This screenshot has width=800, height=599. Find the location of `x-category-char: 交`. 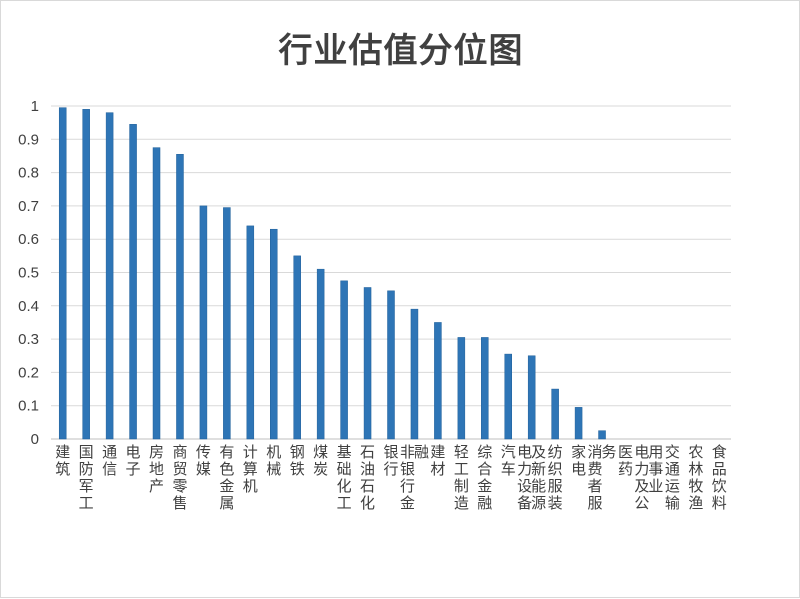

x-category-char: 交 is located at coordinates (672, 452).